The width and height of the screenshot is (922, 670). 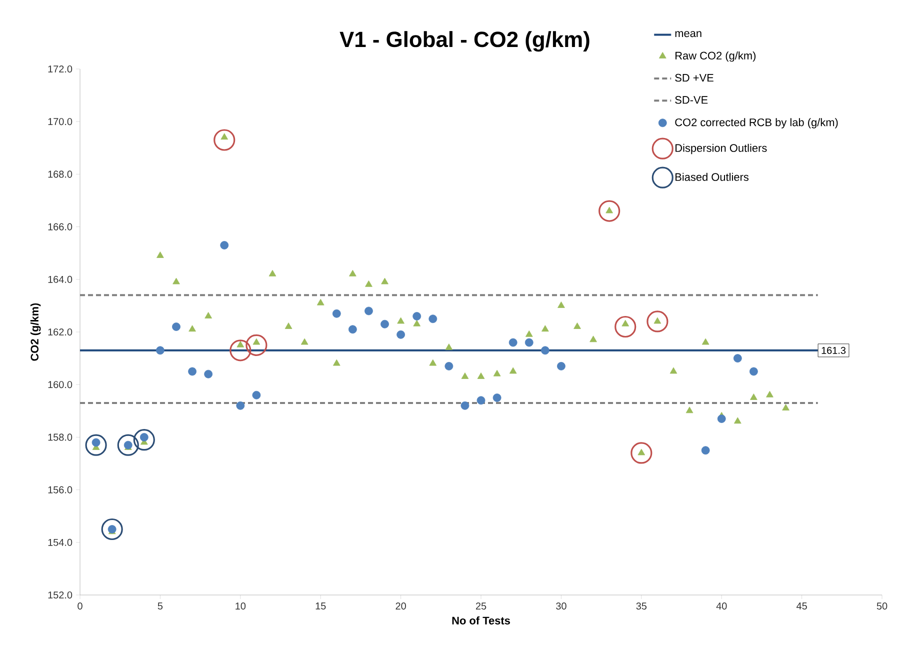 What do you see at coordinates (401, 606) in the screenshot?
I see `x-tick-label: 20` at bounding box center [401, 606].